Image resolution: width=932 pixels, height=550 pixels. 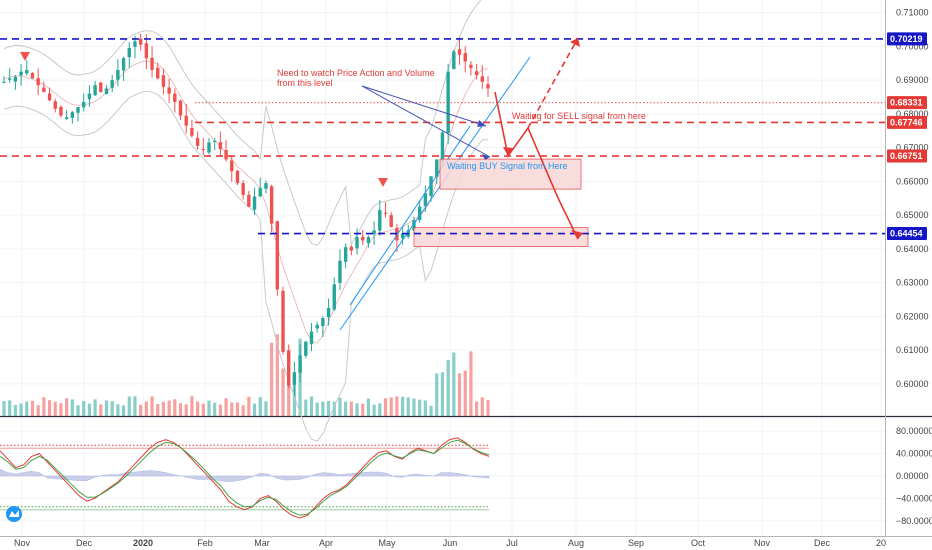 What do you see at coordinates (507, 166) in the screenshot?
I see `annotation-text: Waiting BUY Signal from Here` at bounding box center [507, 166].